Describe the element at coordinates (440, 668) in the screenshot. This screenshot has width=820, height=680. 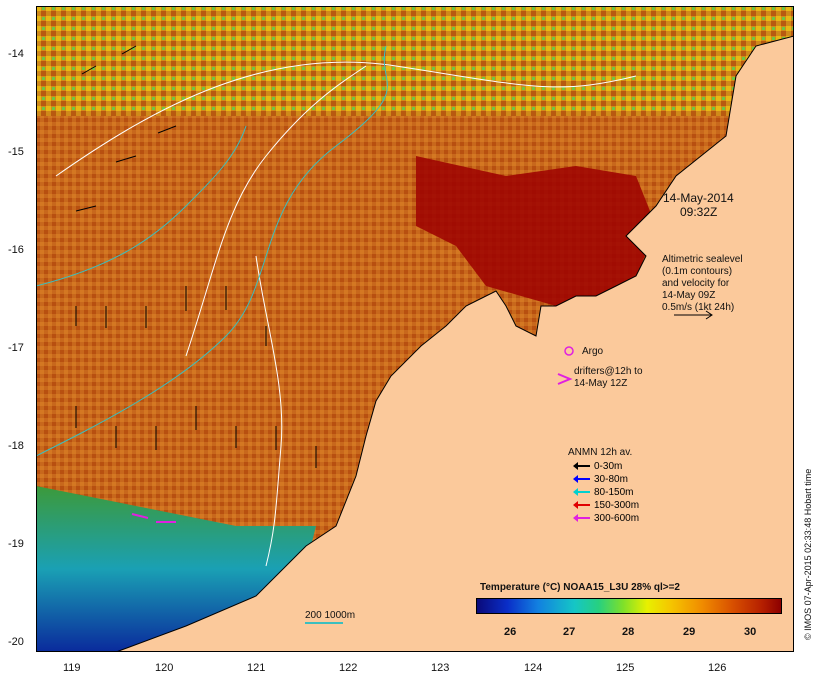
I see `lon-label: 123` at that location.